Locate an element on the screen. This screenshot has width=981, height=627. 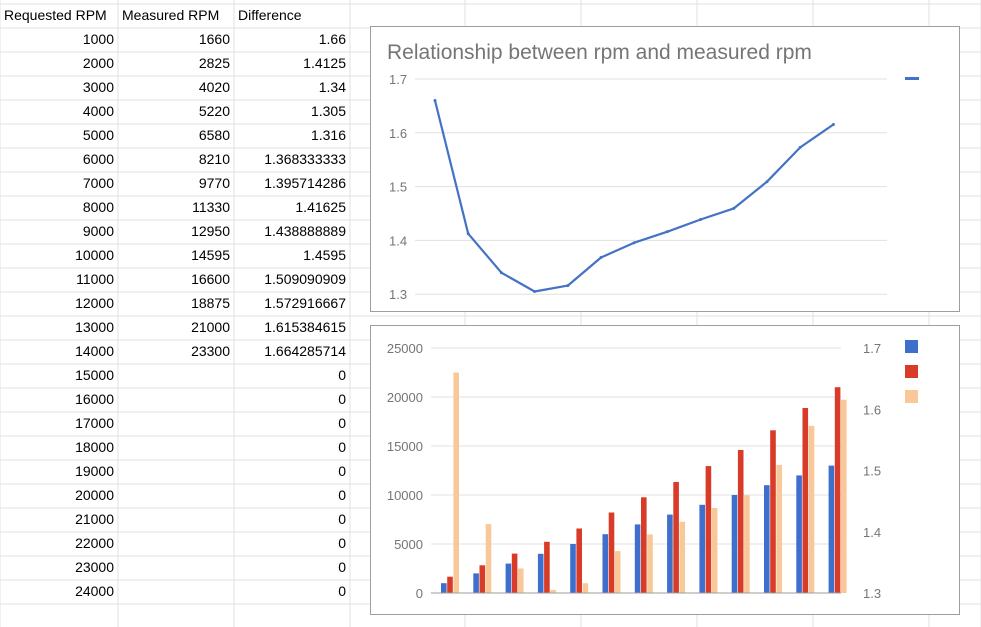
data-cell: 4000 is located at coordinates (98, 111).